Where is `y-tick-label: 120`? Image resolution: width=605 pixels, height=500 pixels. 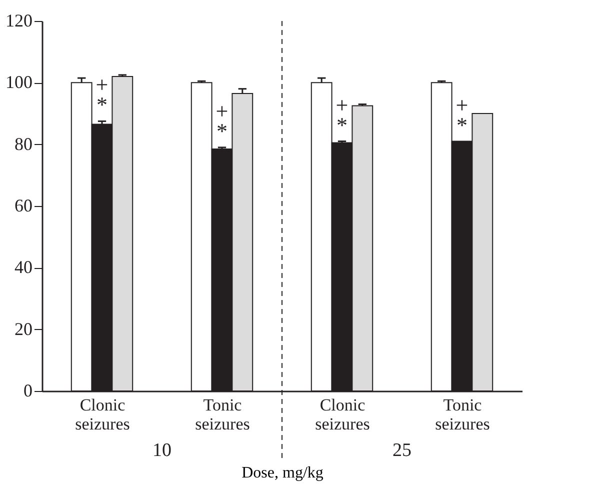 y-tick-label: 120 is located at coordinates (19, 20).